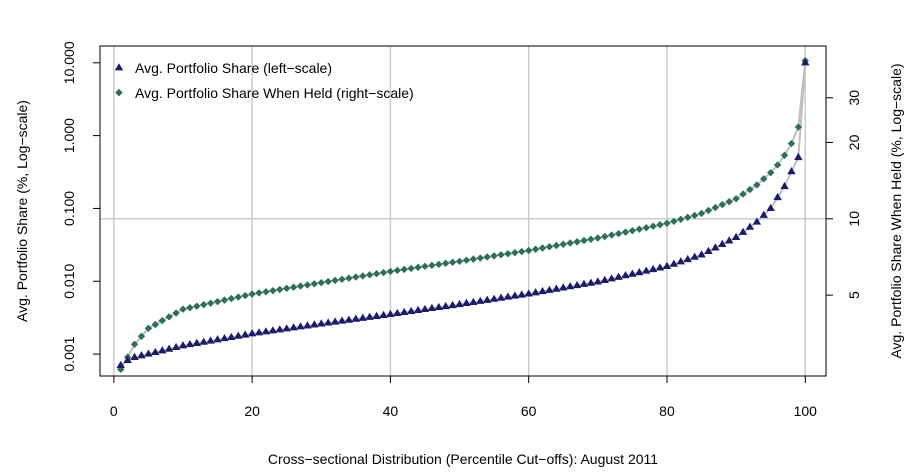  Describe the element at coordinates (463, 397) in the screenshot. I see `x-axis: 0 20 40 60 80 100` at that location.